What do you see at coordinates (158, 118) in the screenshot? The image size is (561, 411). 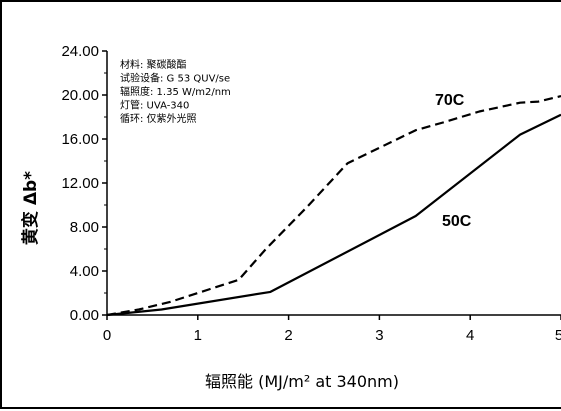 I see `annotation-line: 循环: 仅紫外光照` at bounding box center [158, 118].